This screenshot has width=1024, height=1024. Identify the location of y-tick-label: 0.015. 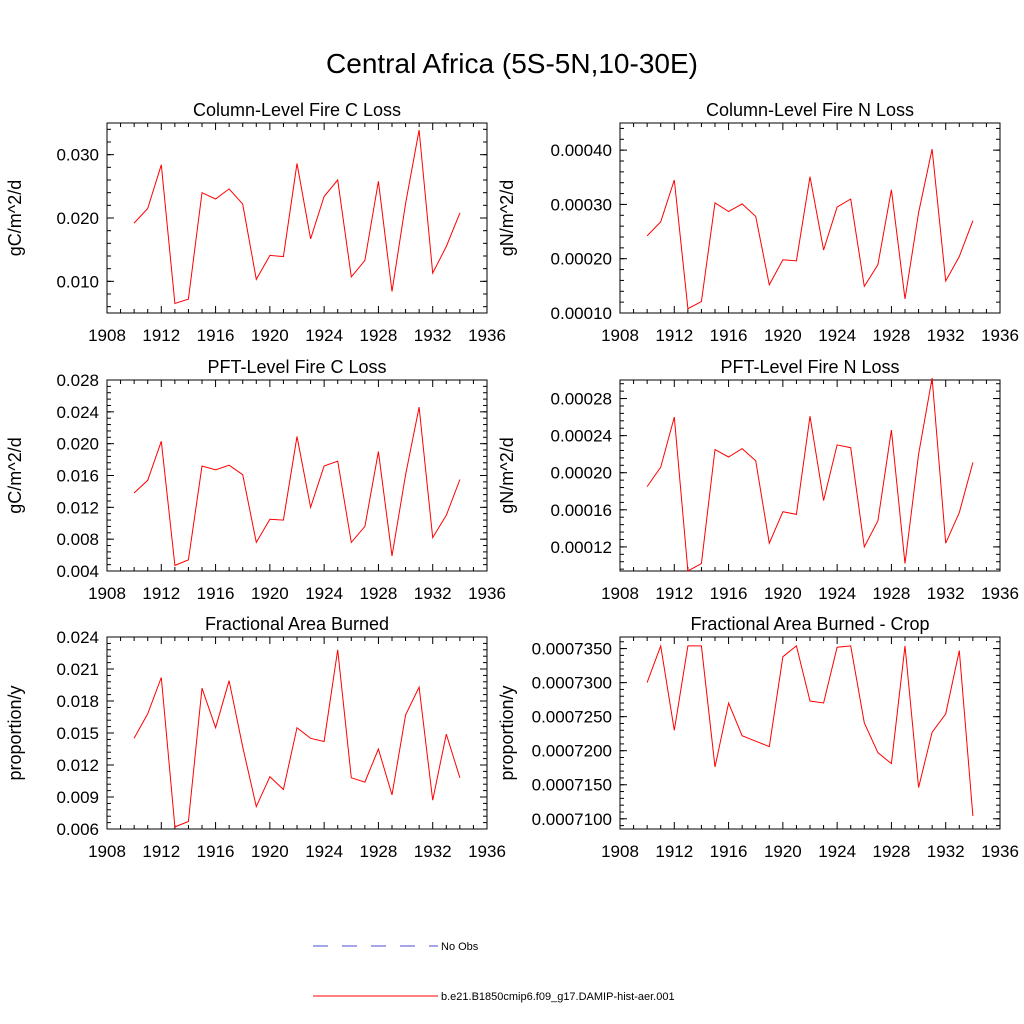
(77, 733).